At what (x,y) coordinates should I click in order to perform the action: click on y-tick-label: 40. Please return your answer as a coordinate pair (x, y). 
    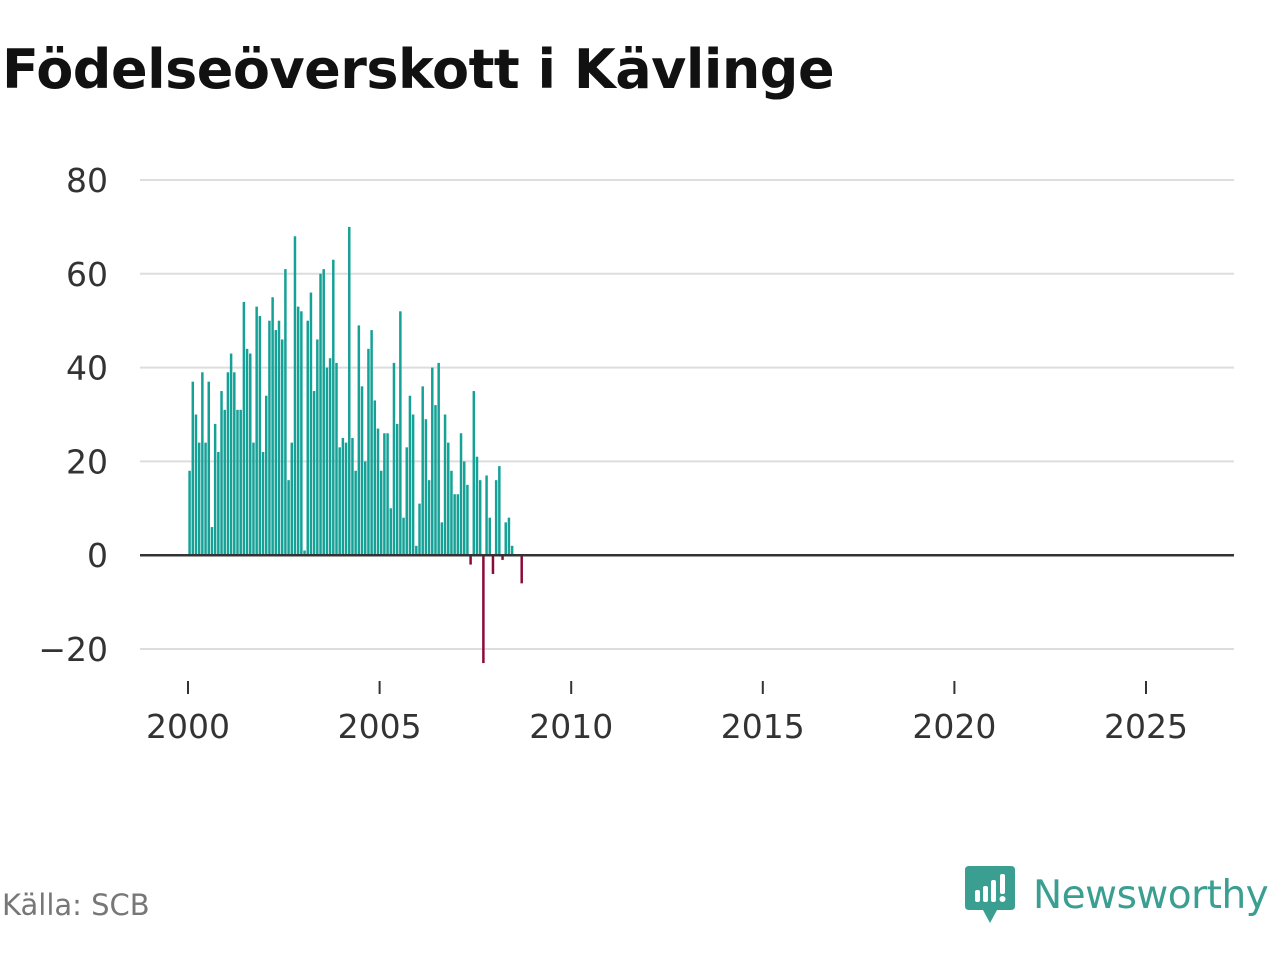
    Looking at the image, I should click on (87, 368).